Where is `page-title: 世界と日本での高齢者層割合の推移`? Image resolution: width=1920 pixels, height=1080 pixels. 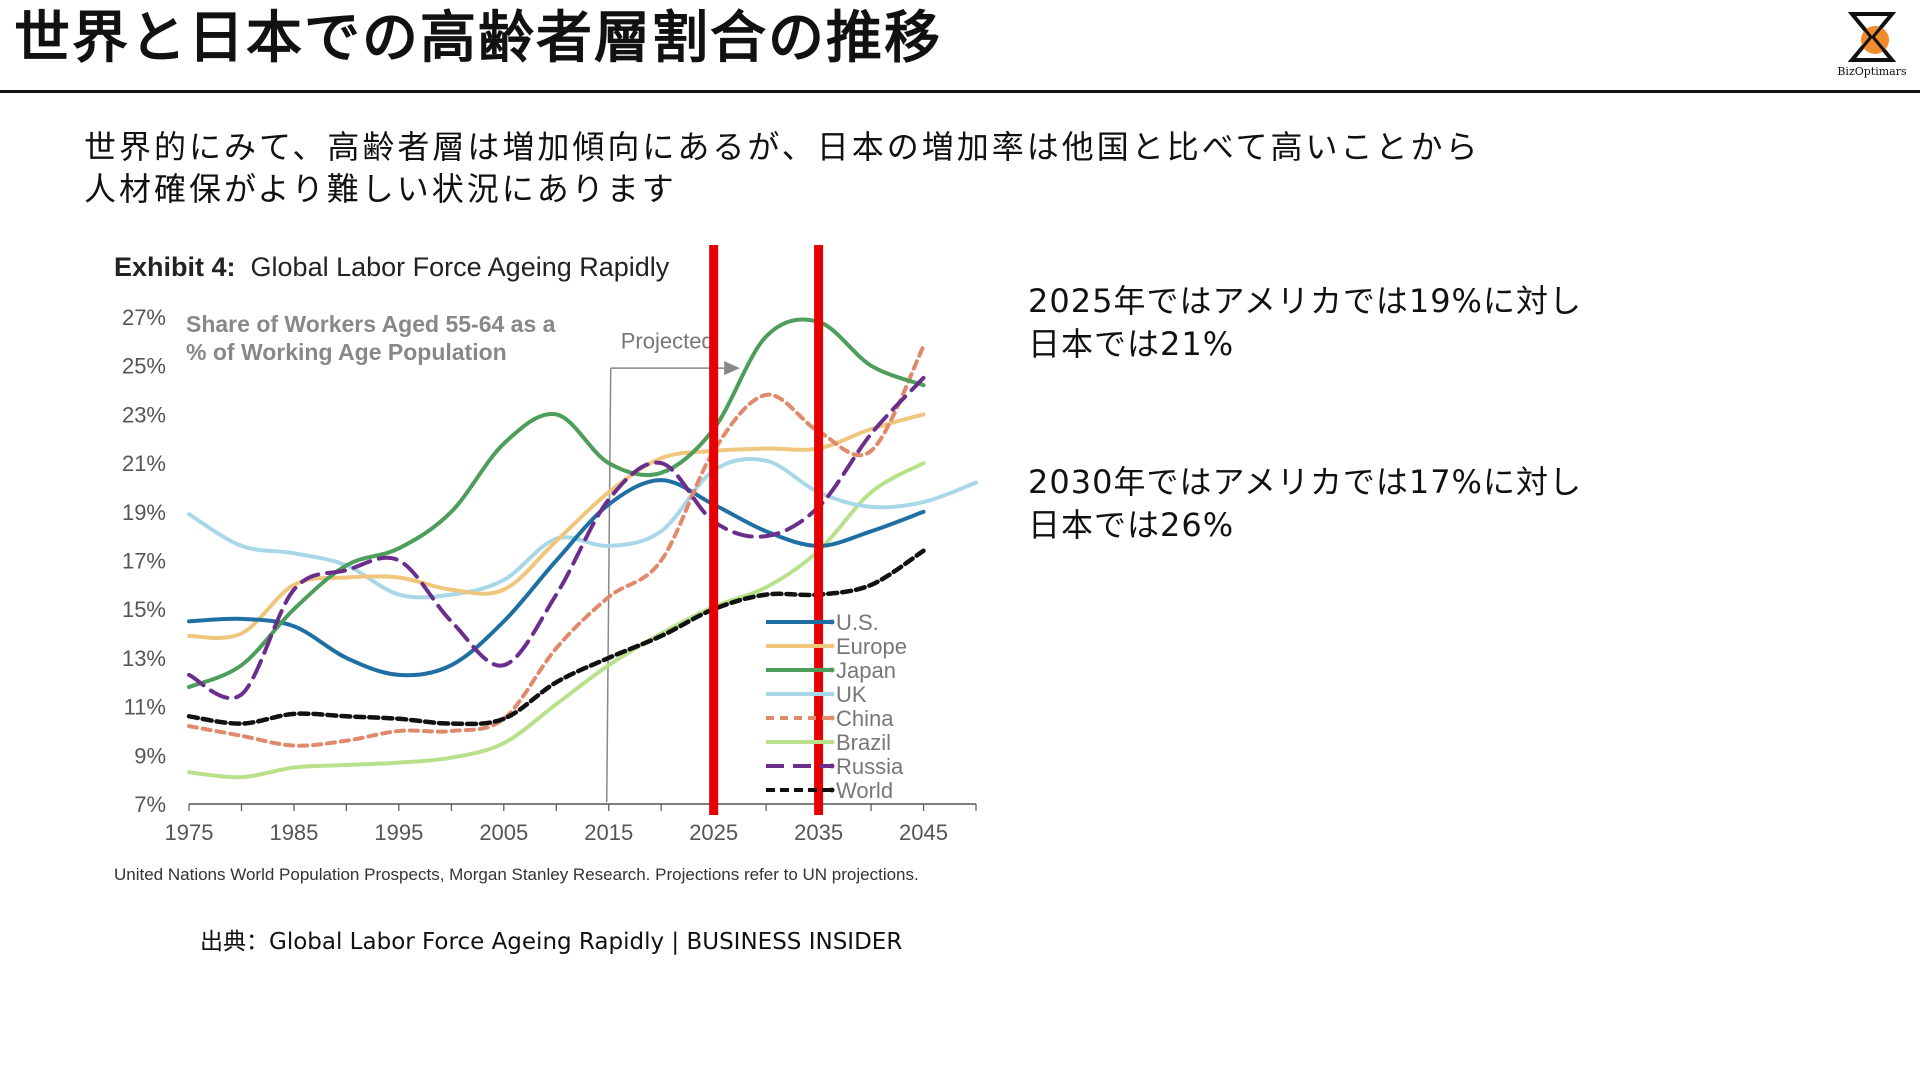
page-title: 世界と日本での高齢者層割合の推移 is located at coordinates (478, 38).